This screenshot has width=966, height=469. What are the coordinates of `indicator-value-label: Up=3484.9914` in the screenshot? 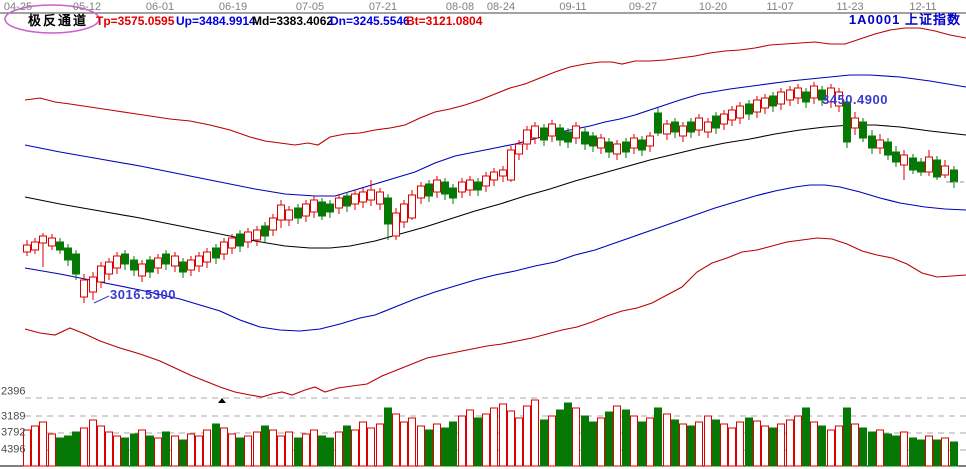 It's located at (216, 21).